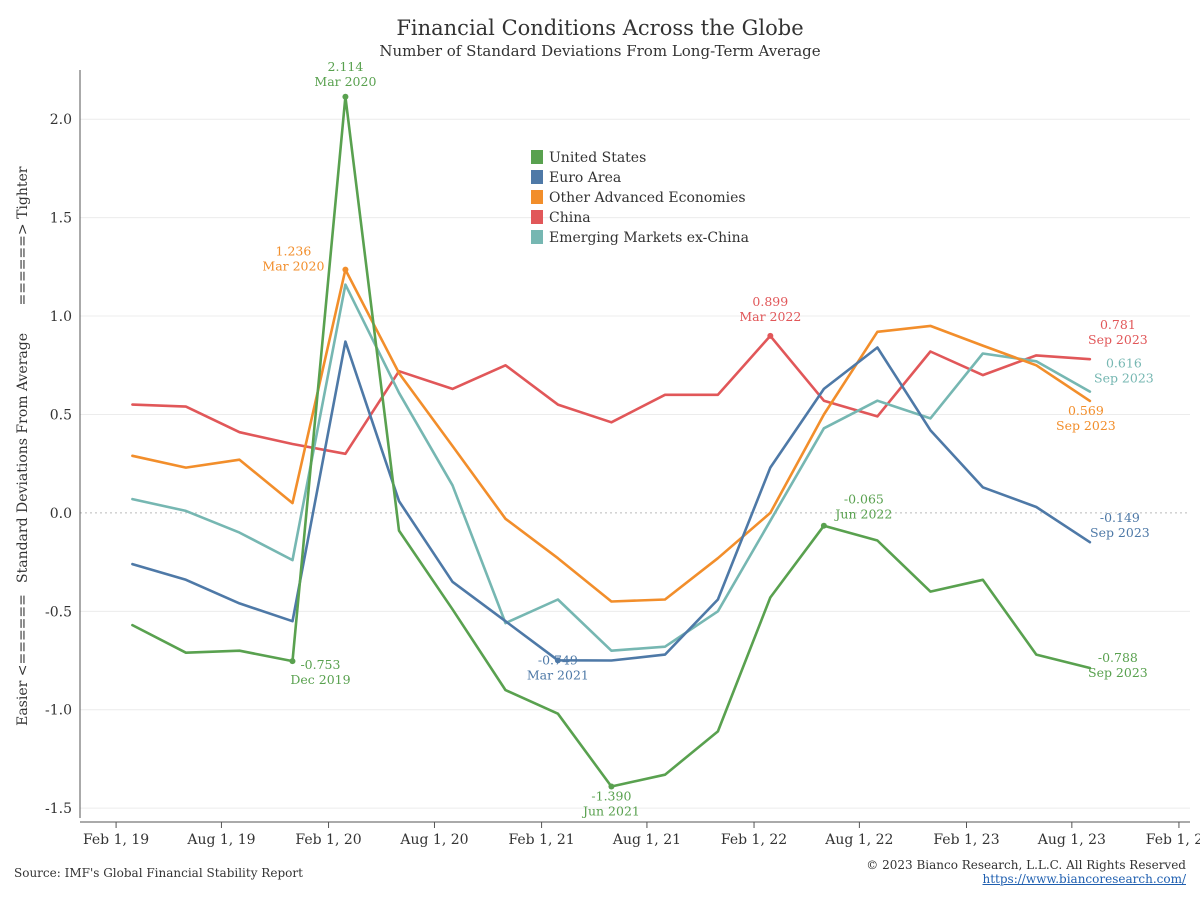 The width and height of the screenshot is (1200, 900). I want to click on annotation-value: 0.569, so click(1086, 410).